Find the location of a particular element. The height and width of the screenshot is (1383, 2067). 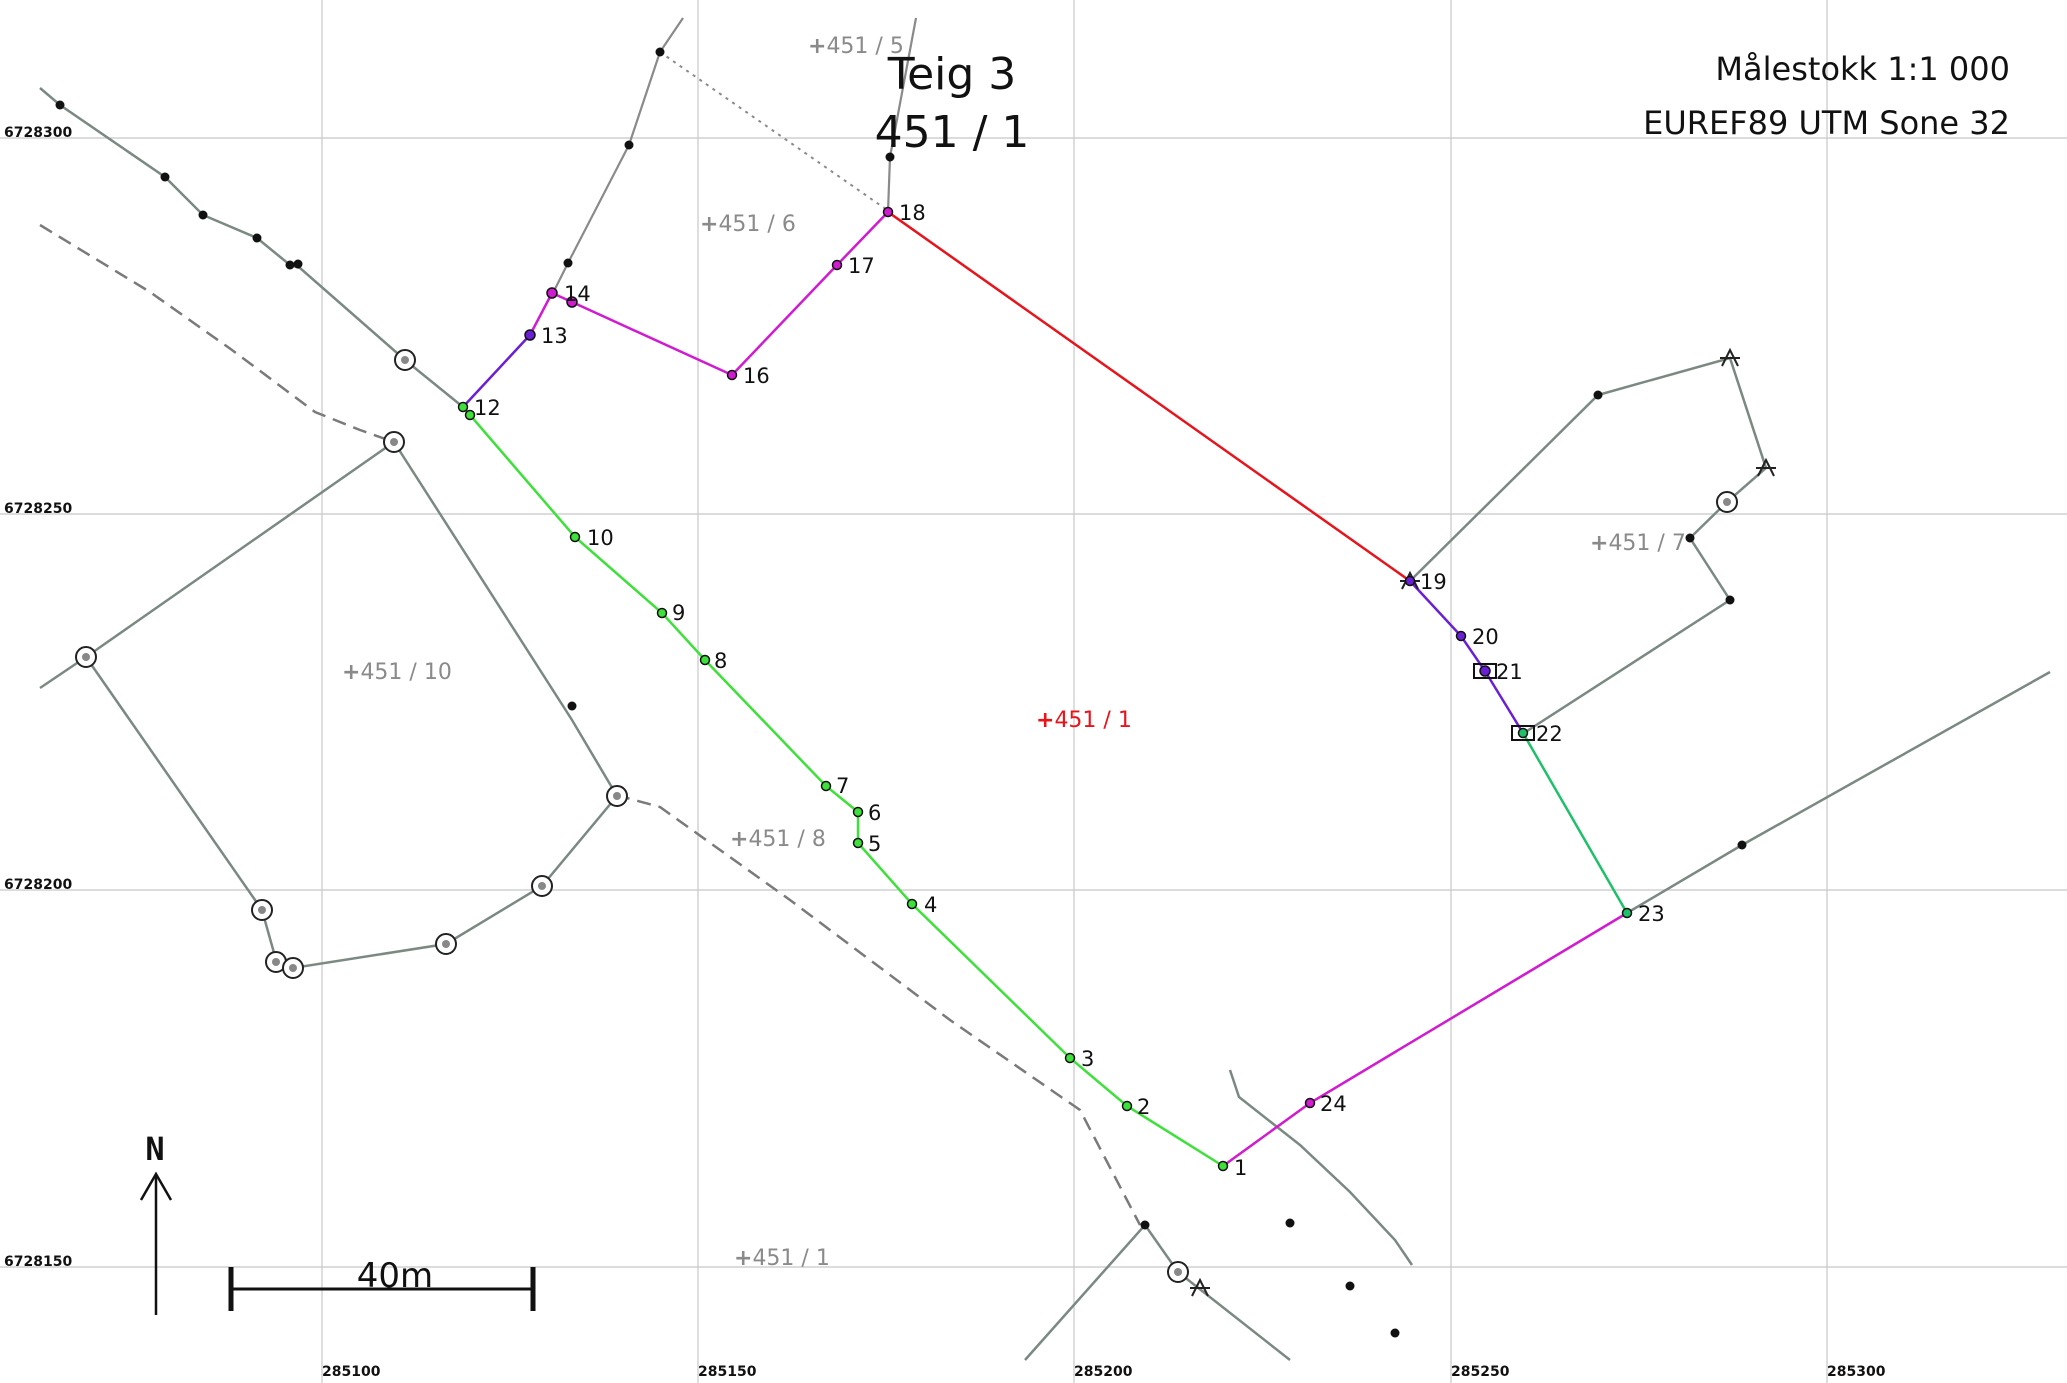

neighbor-boundaries-light is located at coordinates (735, 155).